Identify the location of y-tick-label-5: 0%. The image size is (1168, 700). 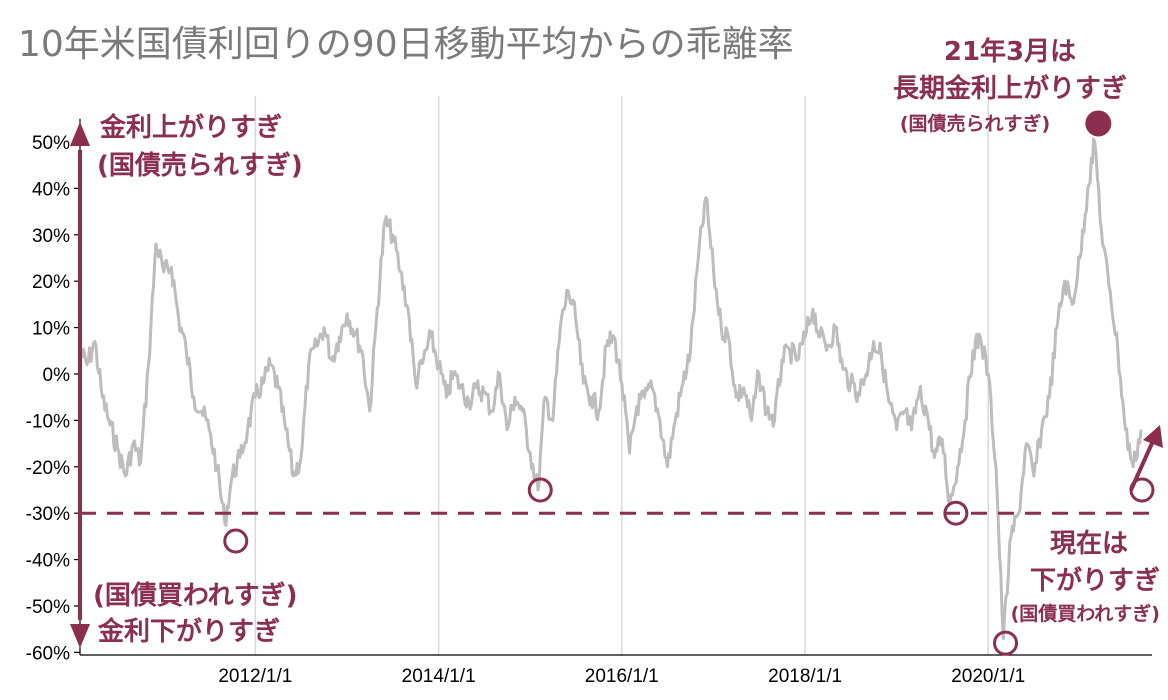
(57, 375).